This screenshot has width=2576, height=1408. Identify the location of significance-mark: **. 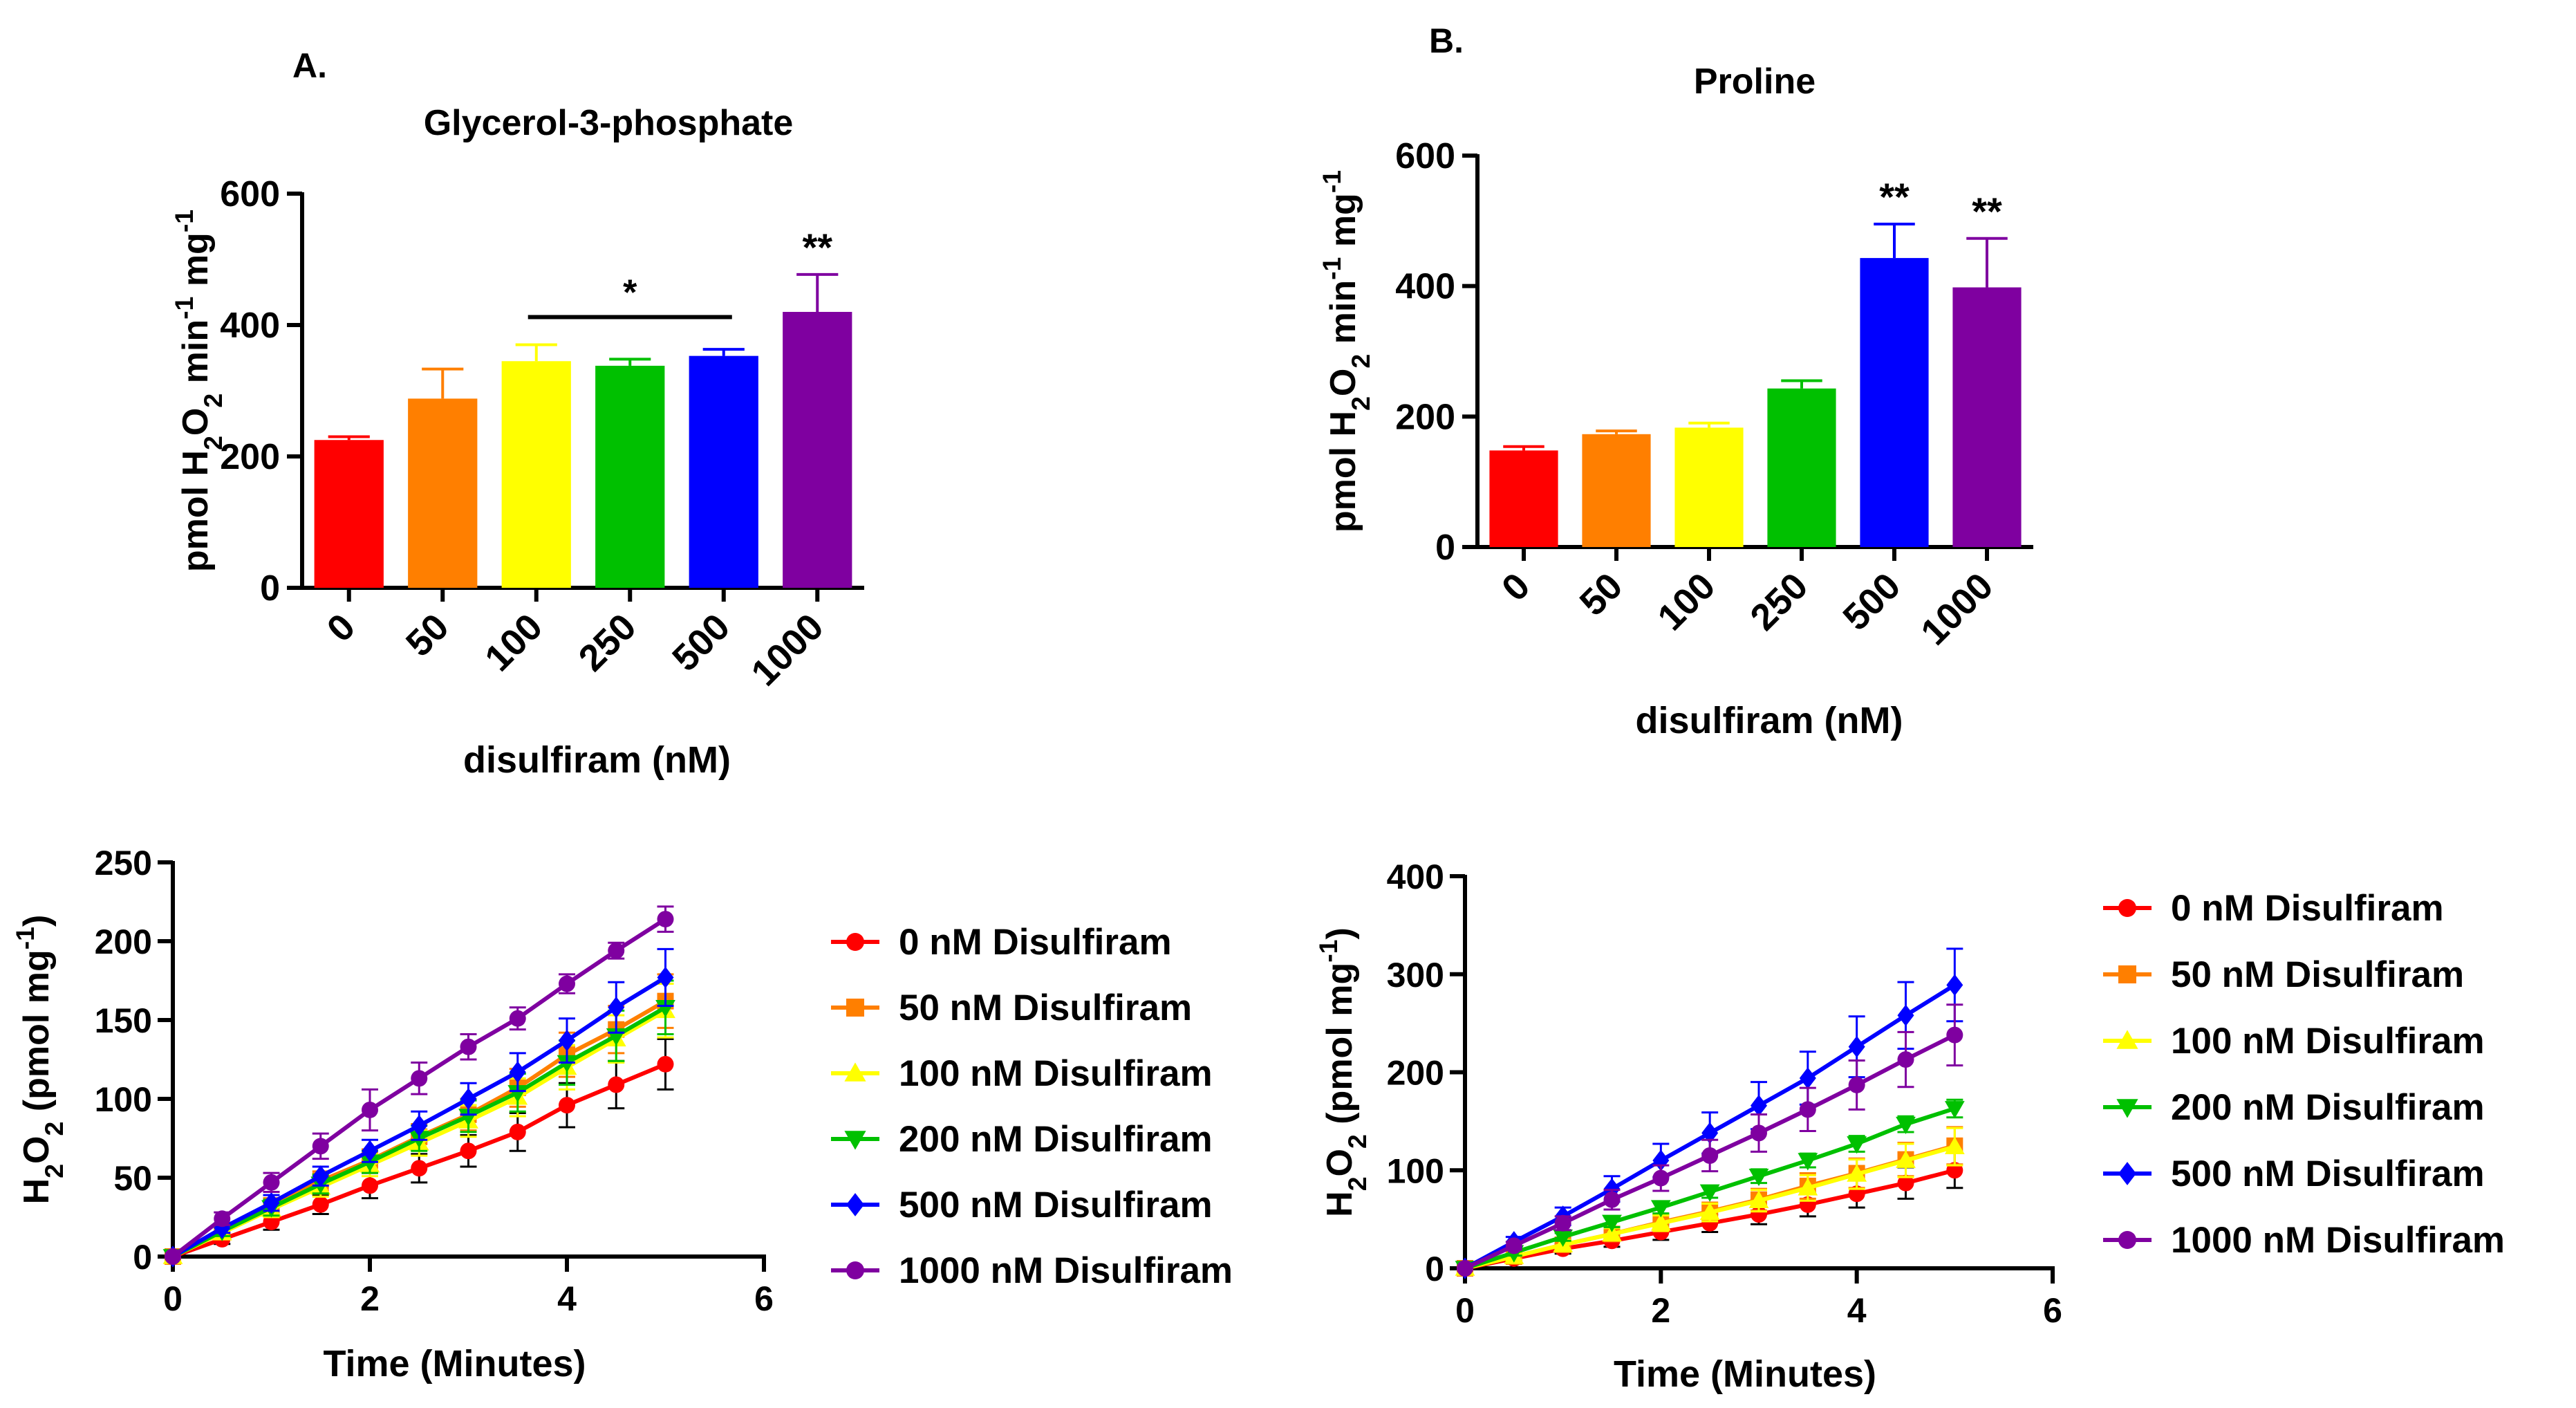
(817, 247).